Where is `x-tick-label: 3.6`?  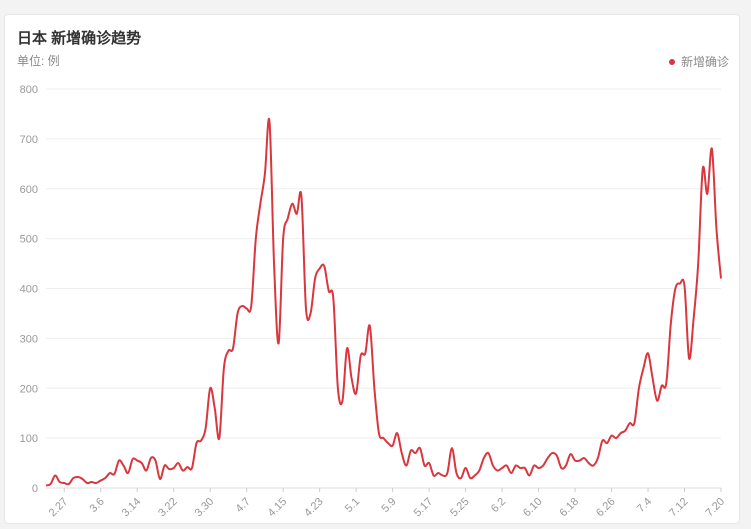
x-tick-label: 3.6 is located at coordinates (97, 505).